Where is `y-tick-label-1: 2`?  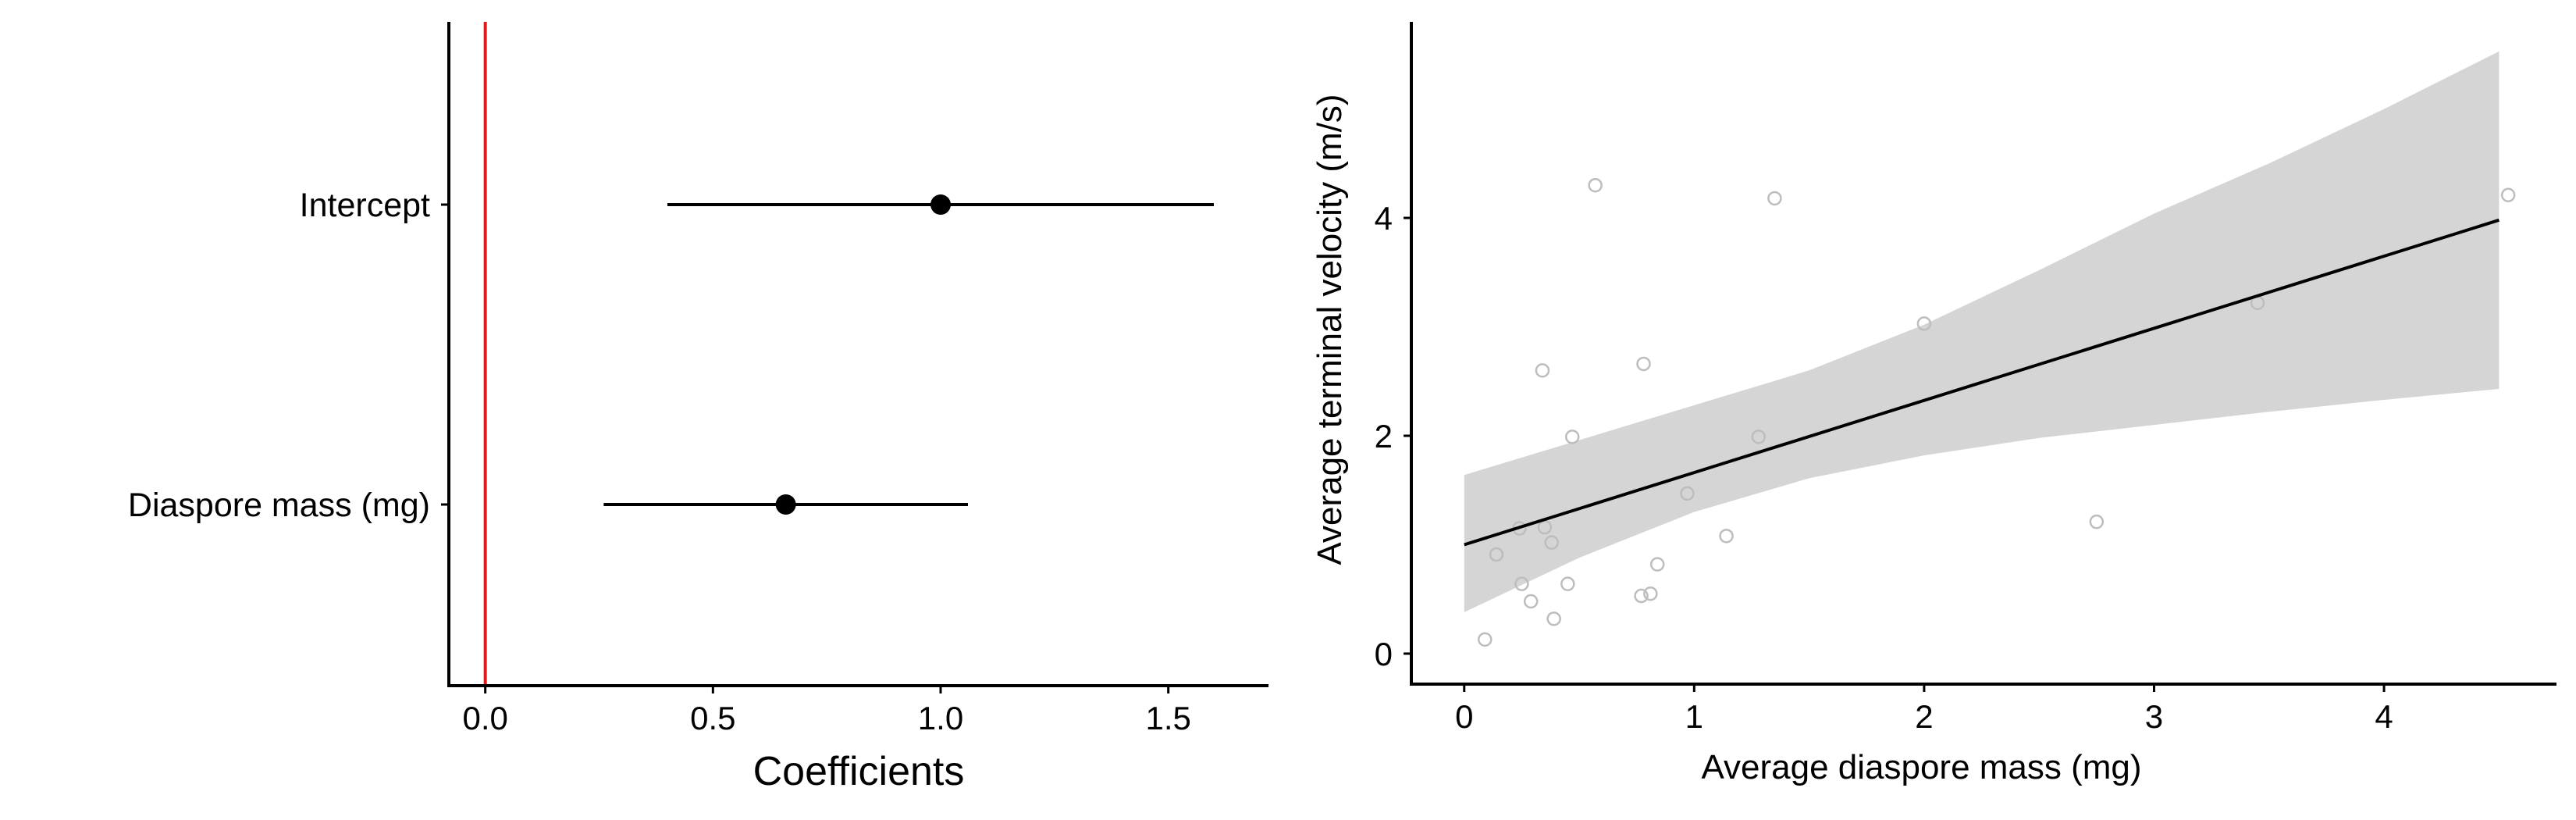
y-tick-label-1: 2 is located at coordinates (1384, 437).